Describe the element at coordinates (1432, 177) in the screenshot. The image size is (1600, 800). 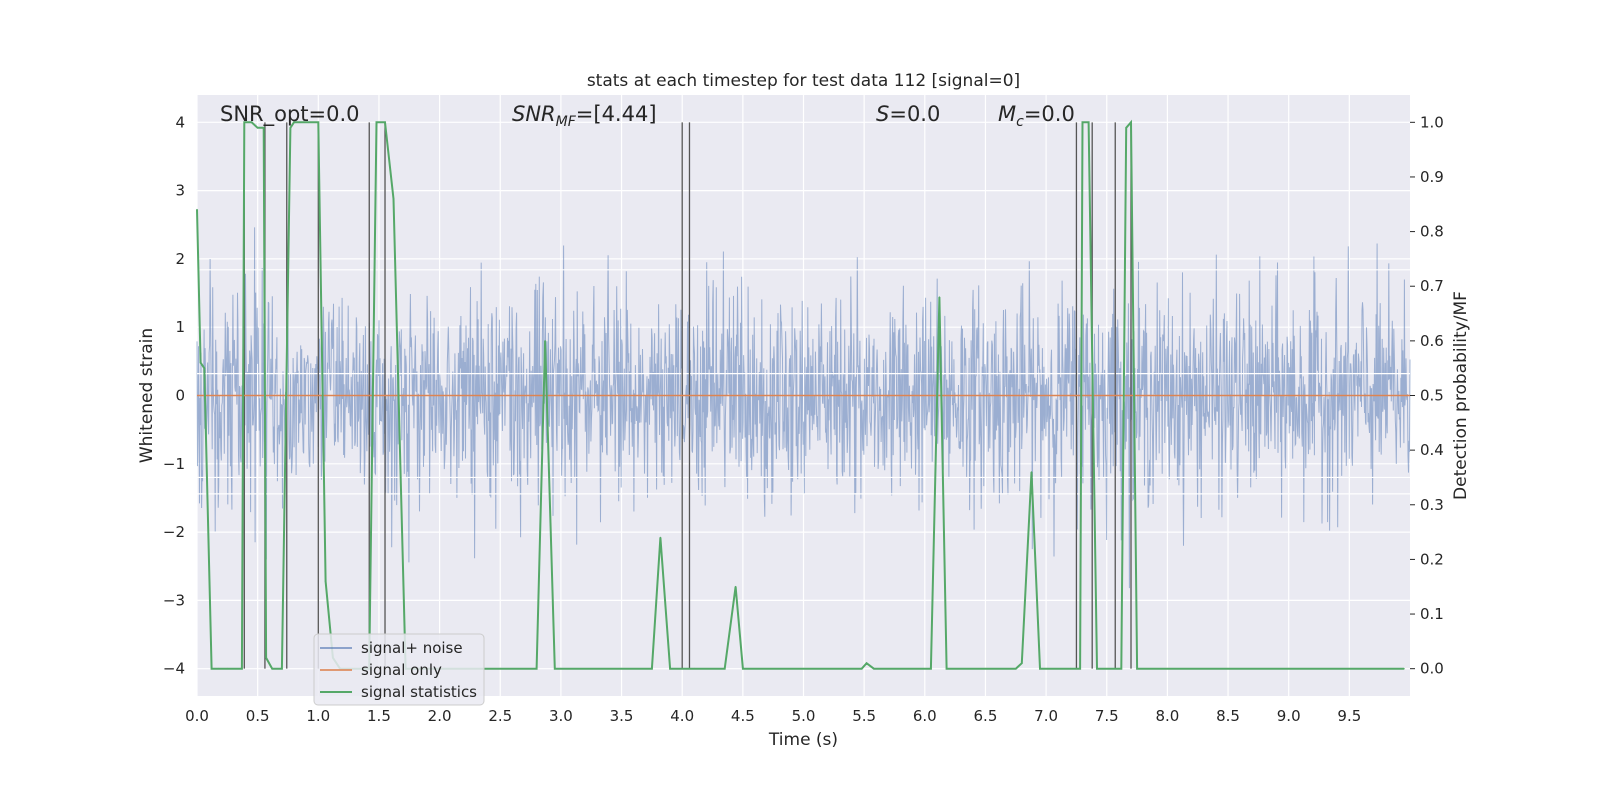
I see `y-right-tick-label: 0.9` at that location.